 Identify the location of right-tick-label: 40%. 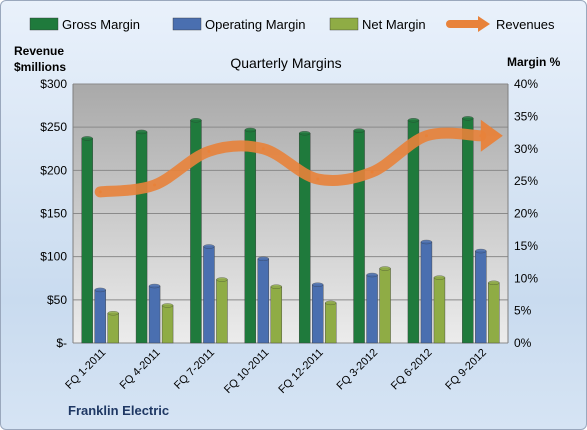
(526, 84).